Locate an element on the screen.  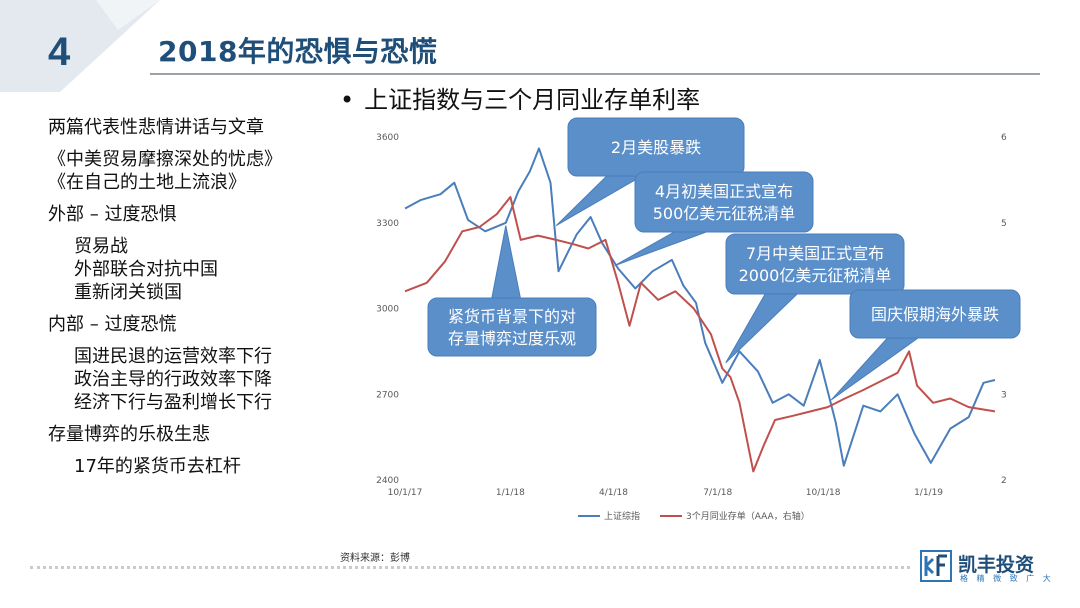
callout-text: 7月中美国正式宣布 is located at coordinates (815, 253).